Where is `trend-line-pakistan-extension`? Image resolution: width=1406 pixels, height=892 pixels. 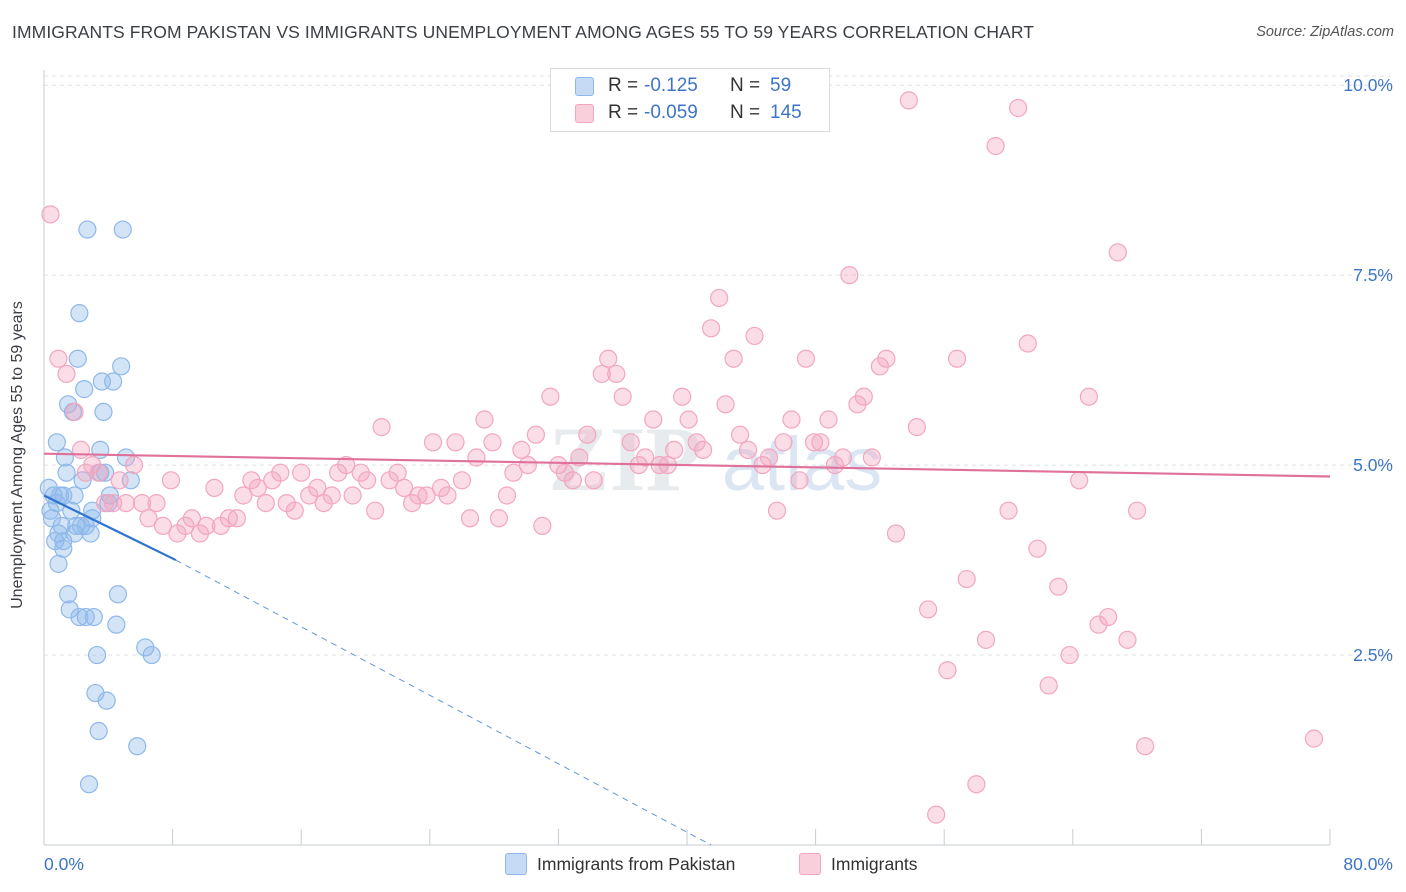
trend-line-pakistan-extension is located at coordinates (443, 702).